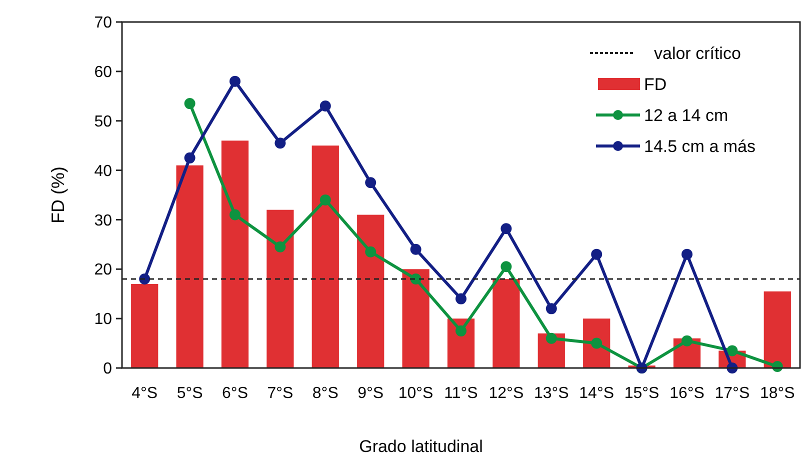 The width and height of the screenshot is (807, 460). Describe the element at coordinates (642, 393) in the screenshot. I see `x-tick-label: 15°S` at that location.